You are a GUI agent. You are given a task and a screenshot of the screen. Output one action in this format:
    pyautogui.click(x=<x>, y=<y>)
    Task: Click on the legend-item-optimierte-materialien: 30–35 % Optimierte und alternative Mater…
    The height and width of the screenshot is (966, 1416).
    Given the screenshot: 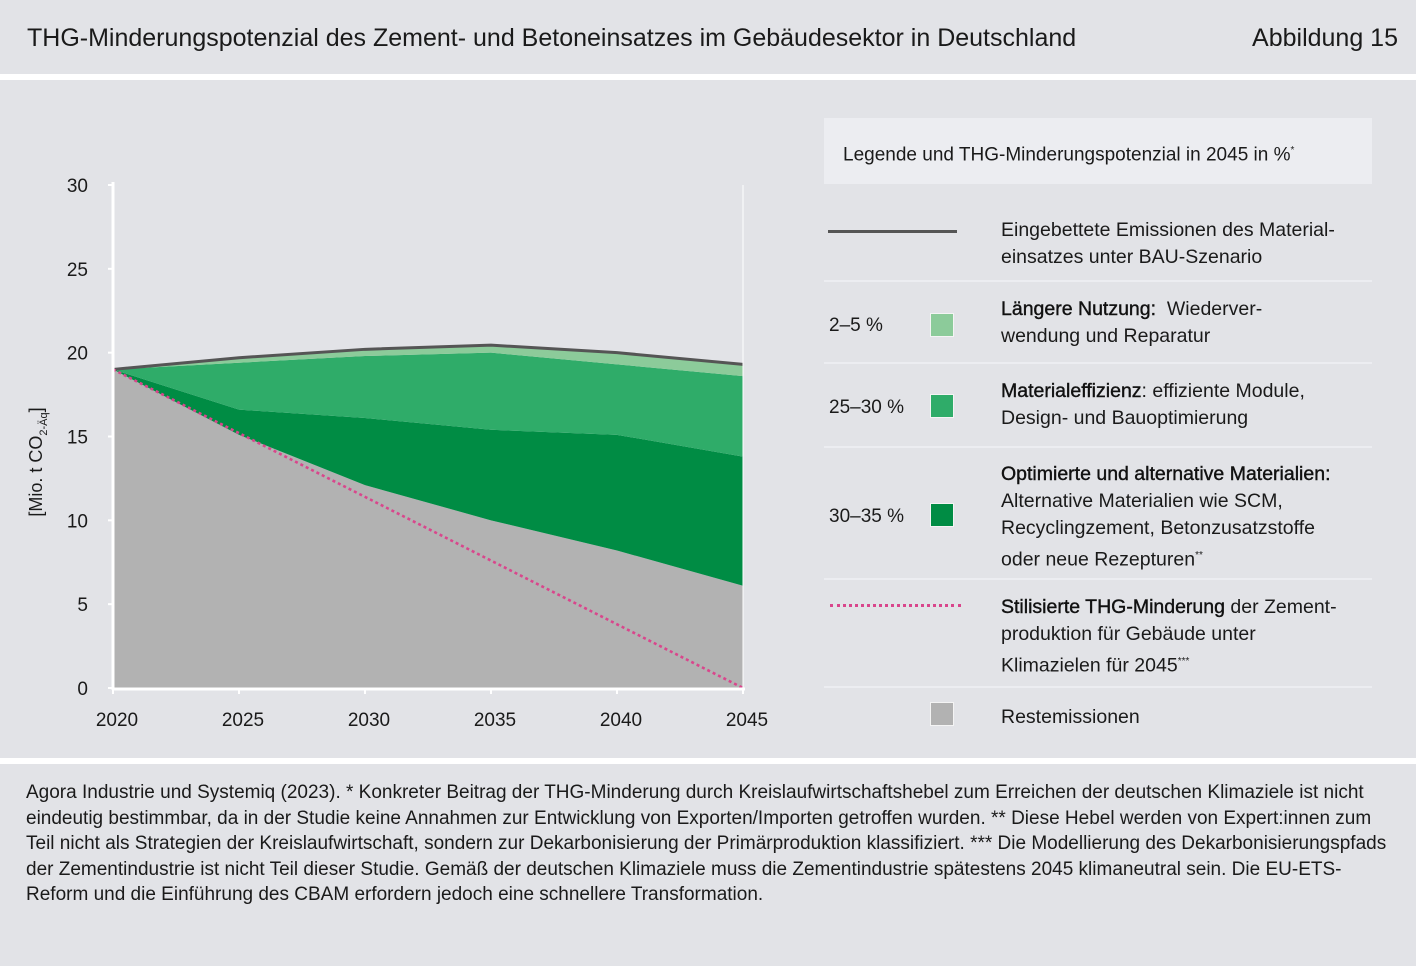 What is the action you would take?
    pyautogui.click(x=1098, y=514)
    